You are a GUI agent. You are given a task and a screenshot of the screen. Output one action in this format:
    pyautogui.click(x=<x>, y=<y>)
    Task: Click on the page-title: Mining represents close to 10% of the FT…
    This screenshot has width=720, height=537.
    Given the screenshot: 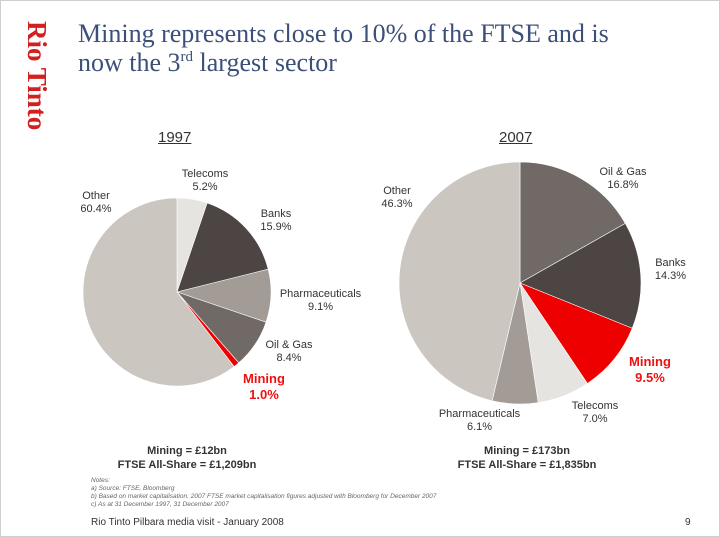 What is the action you would take?
    pyautogui.click(x=388, y=48)
    